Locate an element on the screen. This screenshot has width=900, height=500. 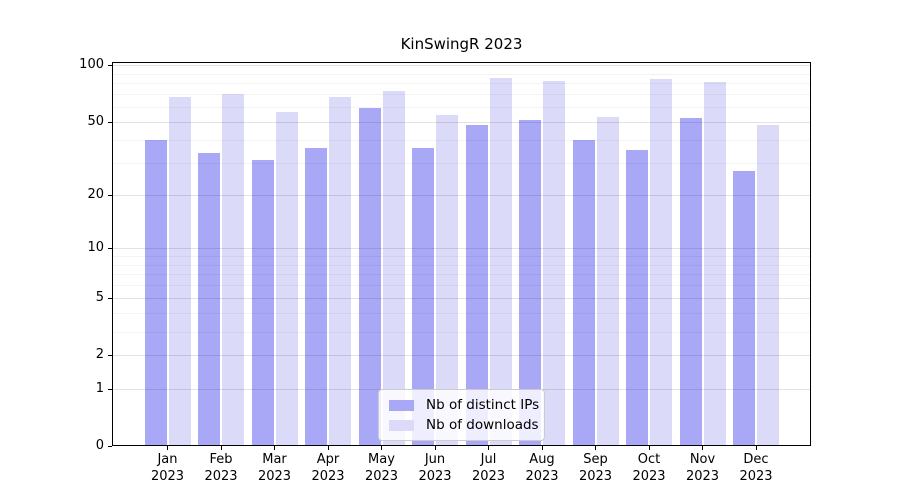
bar-downloads-nov is located at coordinates (714, 264).